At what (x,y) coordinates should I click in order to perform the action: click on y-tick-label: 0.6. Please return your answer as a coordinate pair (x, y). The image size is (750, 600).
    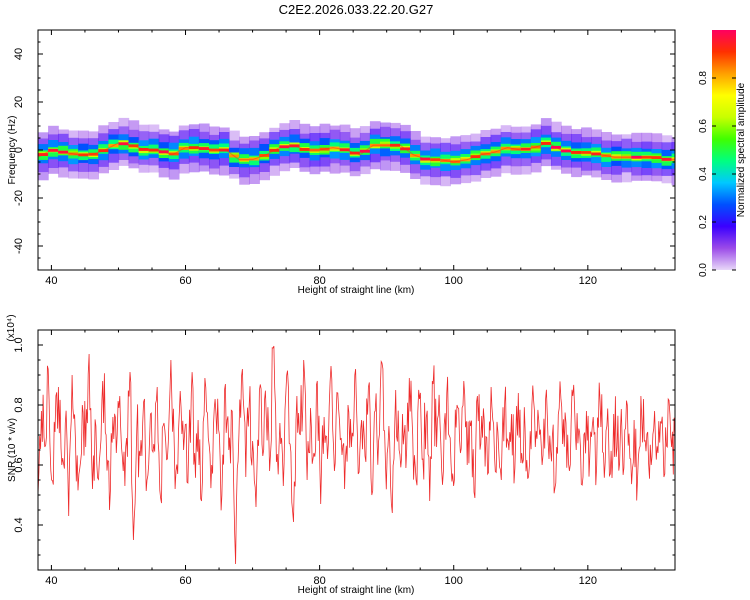
    Looking at the image, I should click on (19, 464).